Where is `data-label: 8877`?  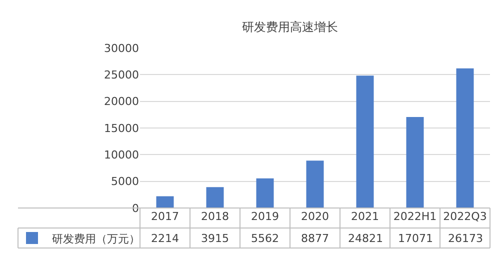
data-label: 8877 is located at coordinates (315, 238).